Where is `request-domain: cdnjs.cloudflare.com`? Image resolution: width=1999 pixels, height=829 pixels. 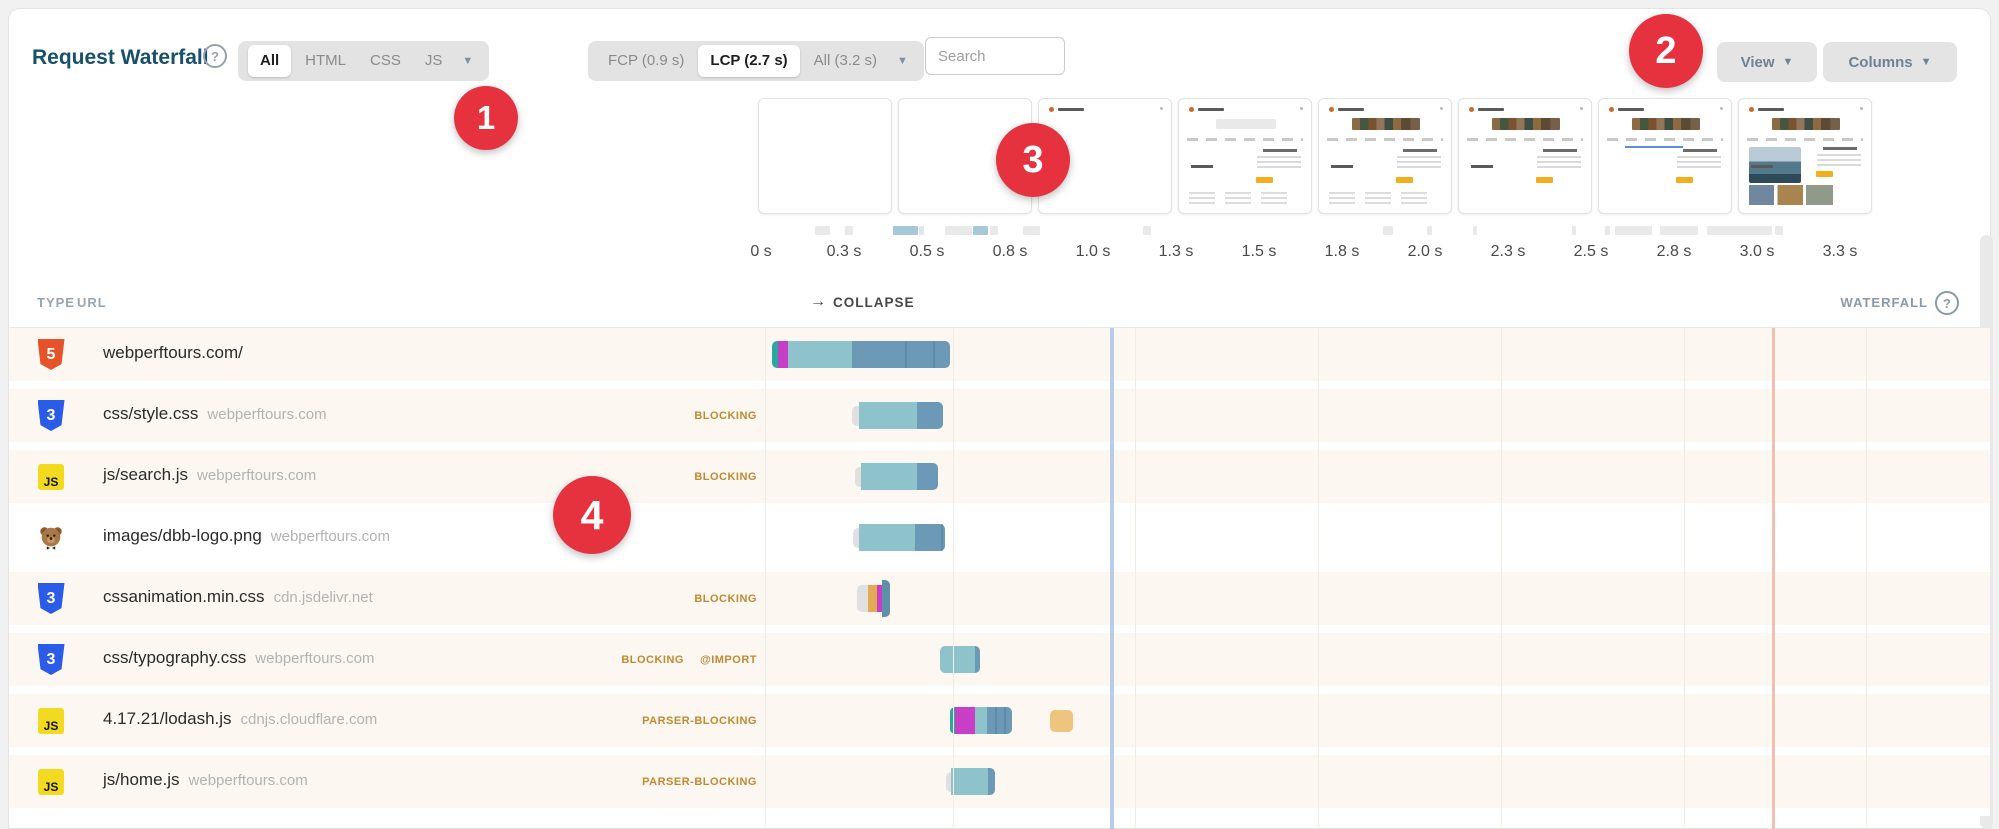 request-domain: cdnjs.cloudflare.com is located at coordinates (309, 719).